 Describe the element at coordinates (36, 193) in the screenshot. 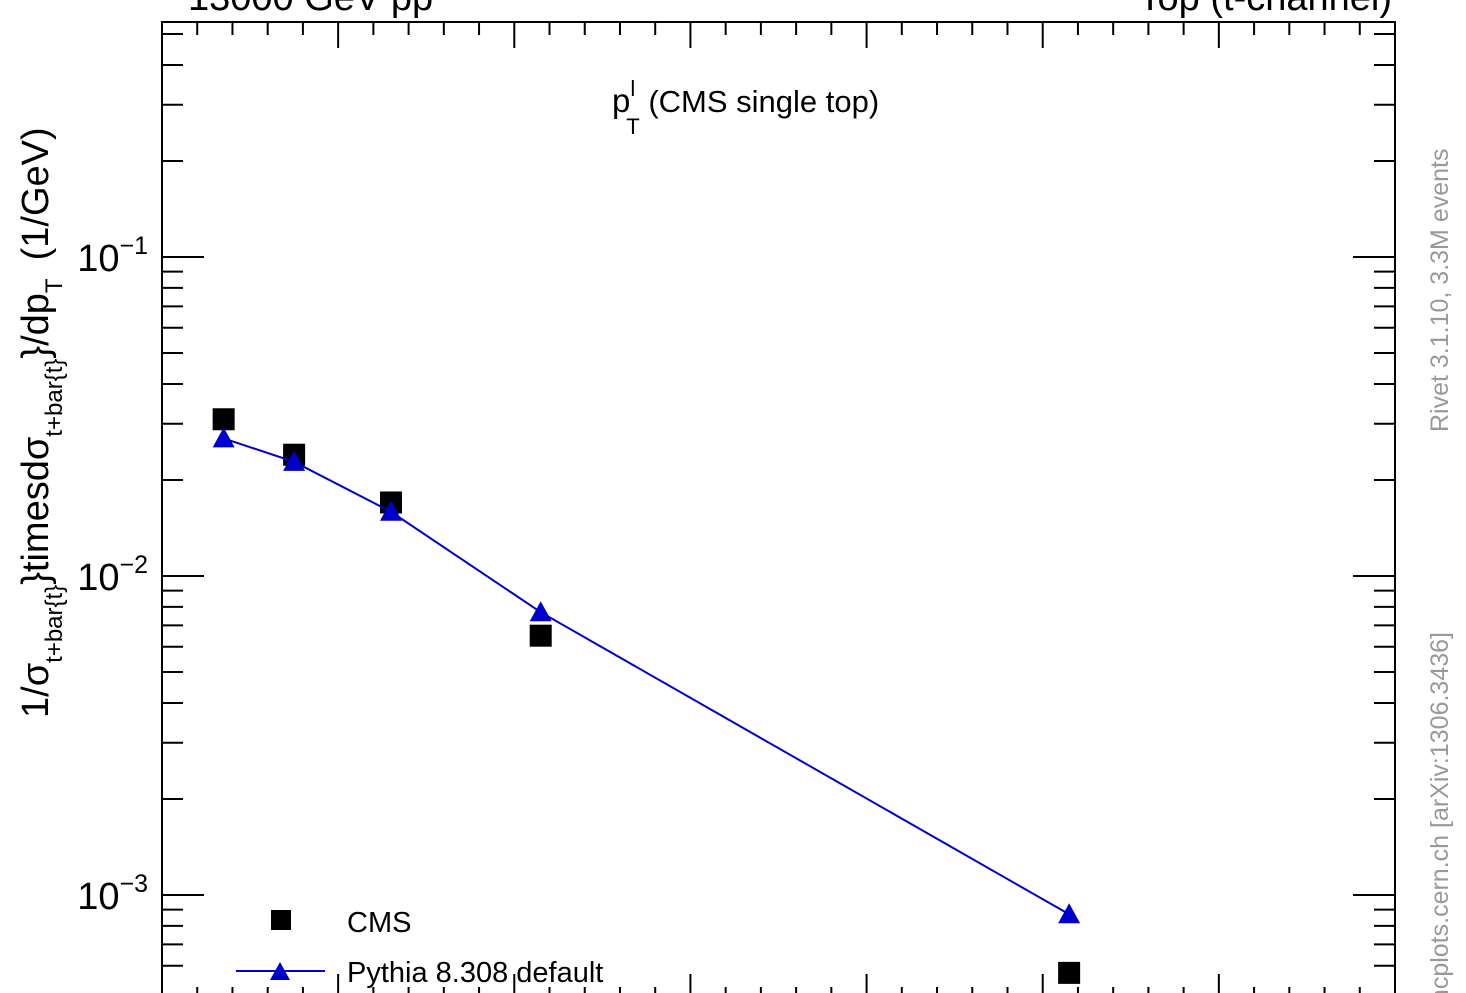

I see `ylabel-unit: (1/GeV)` at that location.